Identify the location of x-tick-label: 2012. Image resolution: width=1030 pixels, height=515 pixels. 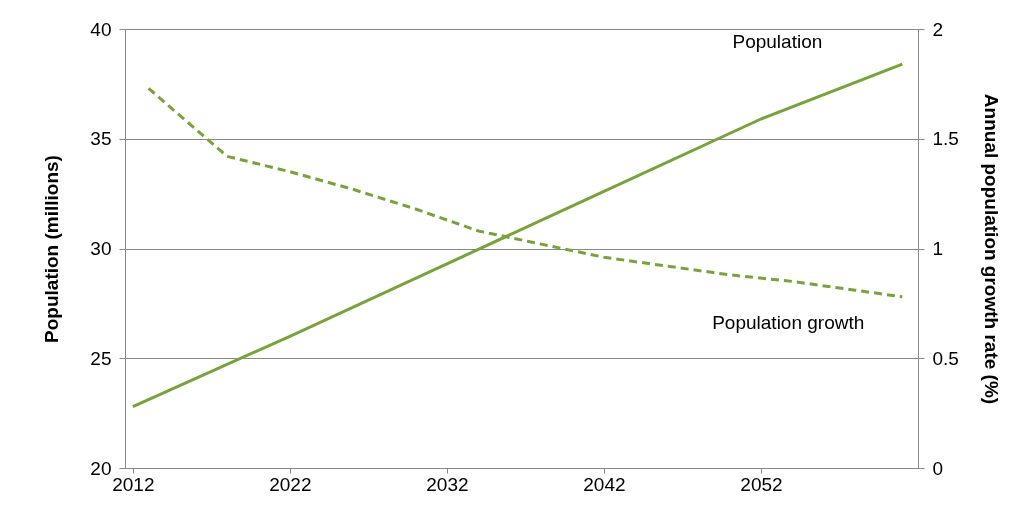
(133, 484).